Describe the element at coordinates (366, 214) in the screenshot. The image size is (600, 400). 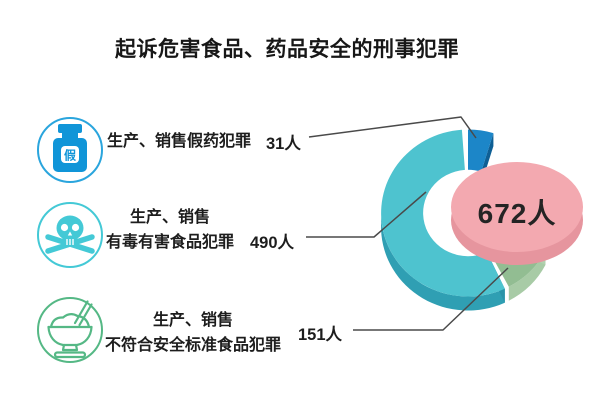
I see `leader-line-toxic-food` at that location.